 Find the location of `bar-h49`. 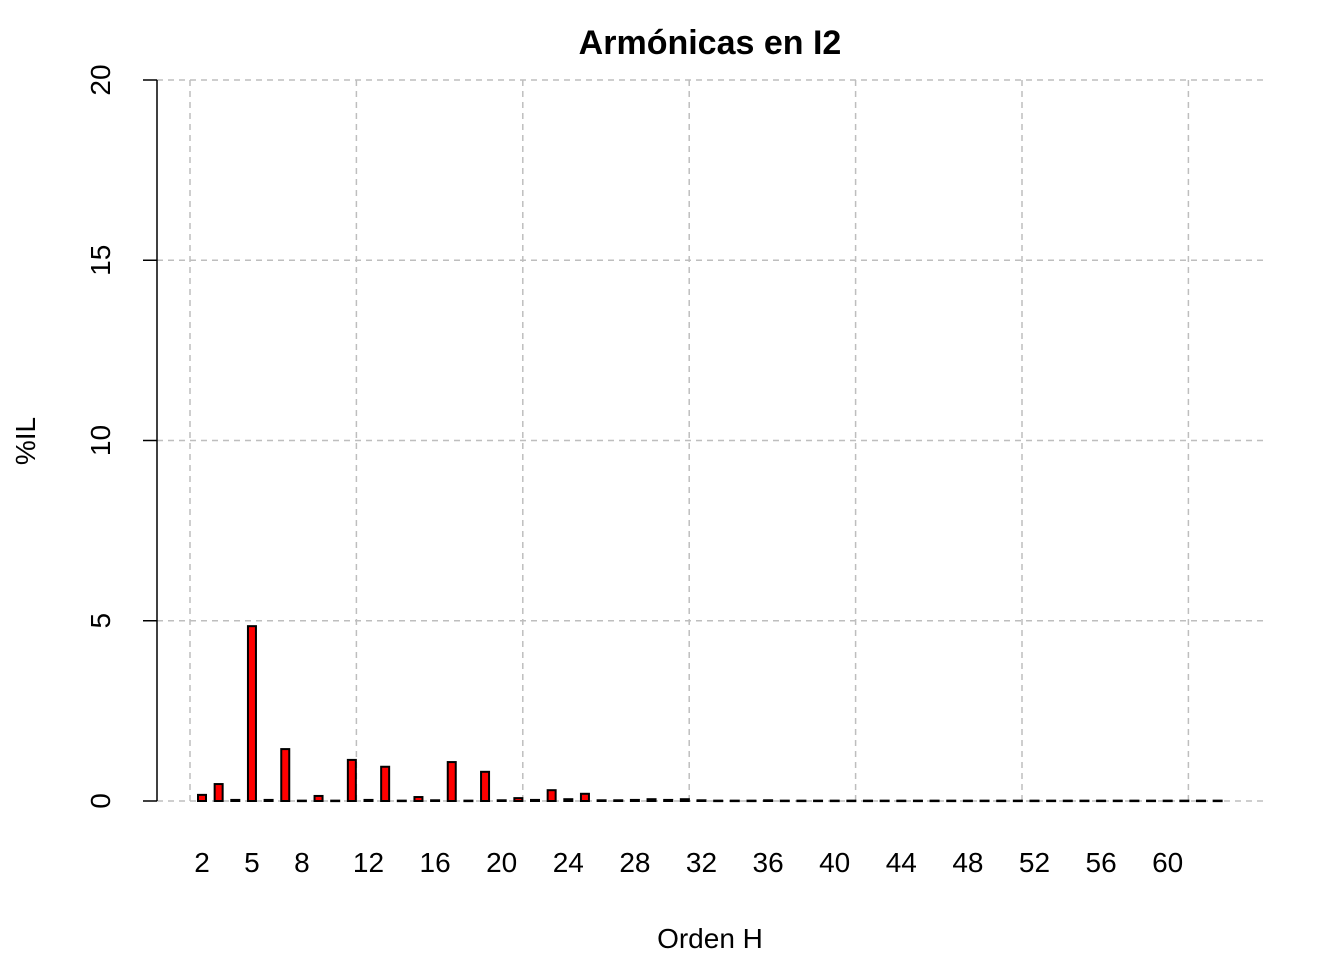

bar-h49 is located at coordinates (984, 801).